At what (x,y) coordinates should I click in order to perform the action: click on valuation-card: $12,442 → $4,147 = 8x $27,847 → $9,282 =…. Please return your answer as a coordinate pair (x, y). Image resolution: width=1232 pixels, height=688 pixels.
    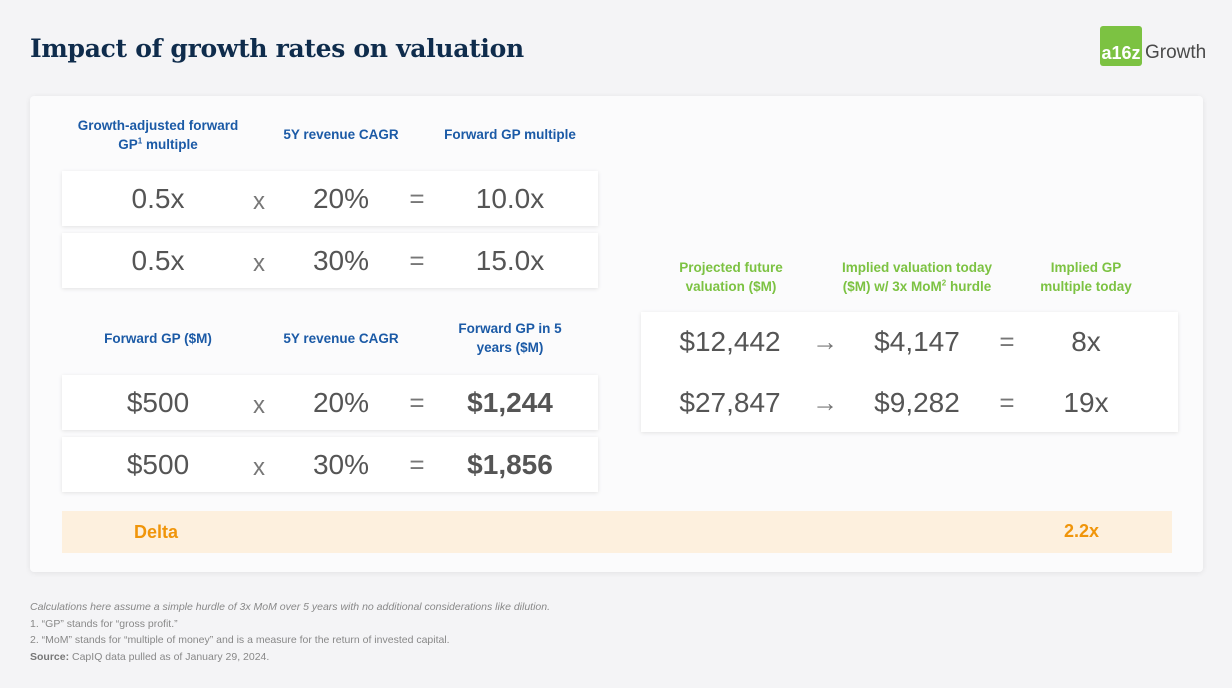
    Looking at the image, I should click on (909, 372).